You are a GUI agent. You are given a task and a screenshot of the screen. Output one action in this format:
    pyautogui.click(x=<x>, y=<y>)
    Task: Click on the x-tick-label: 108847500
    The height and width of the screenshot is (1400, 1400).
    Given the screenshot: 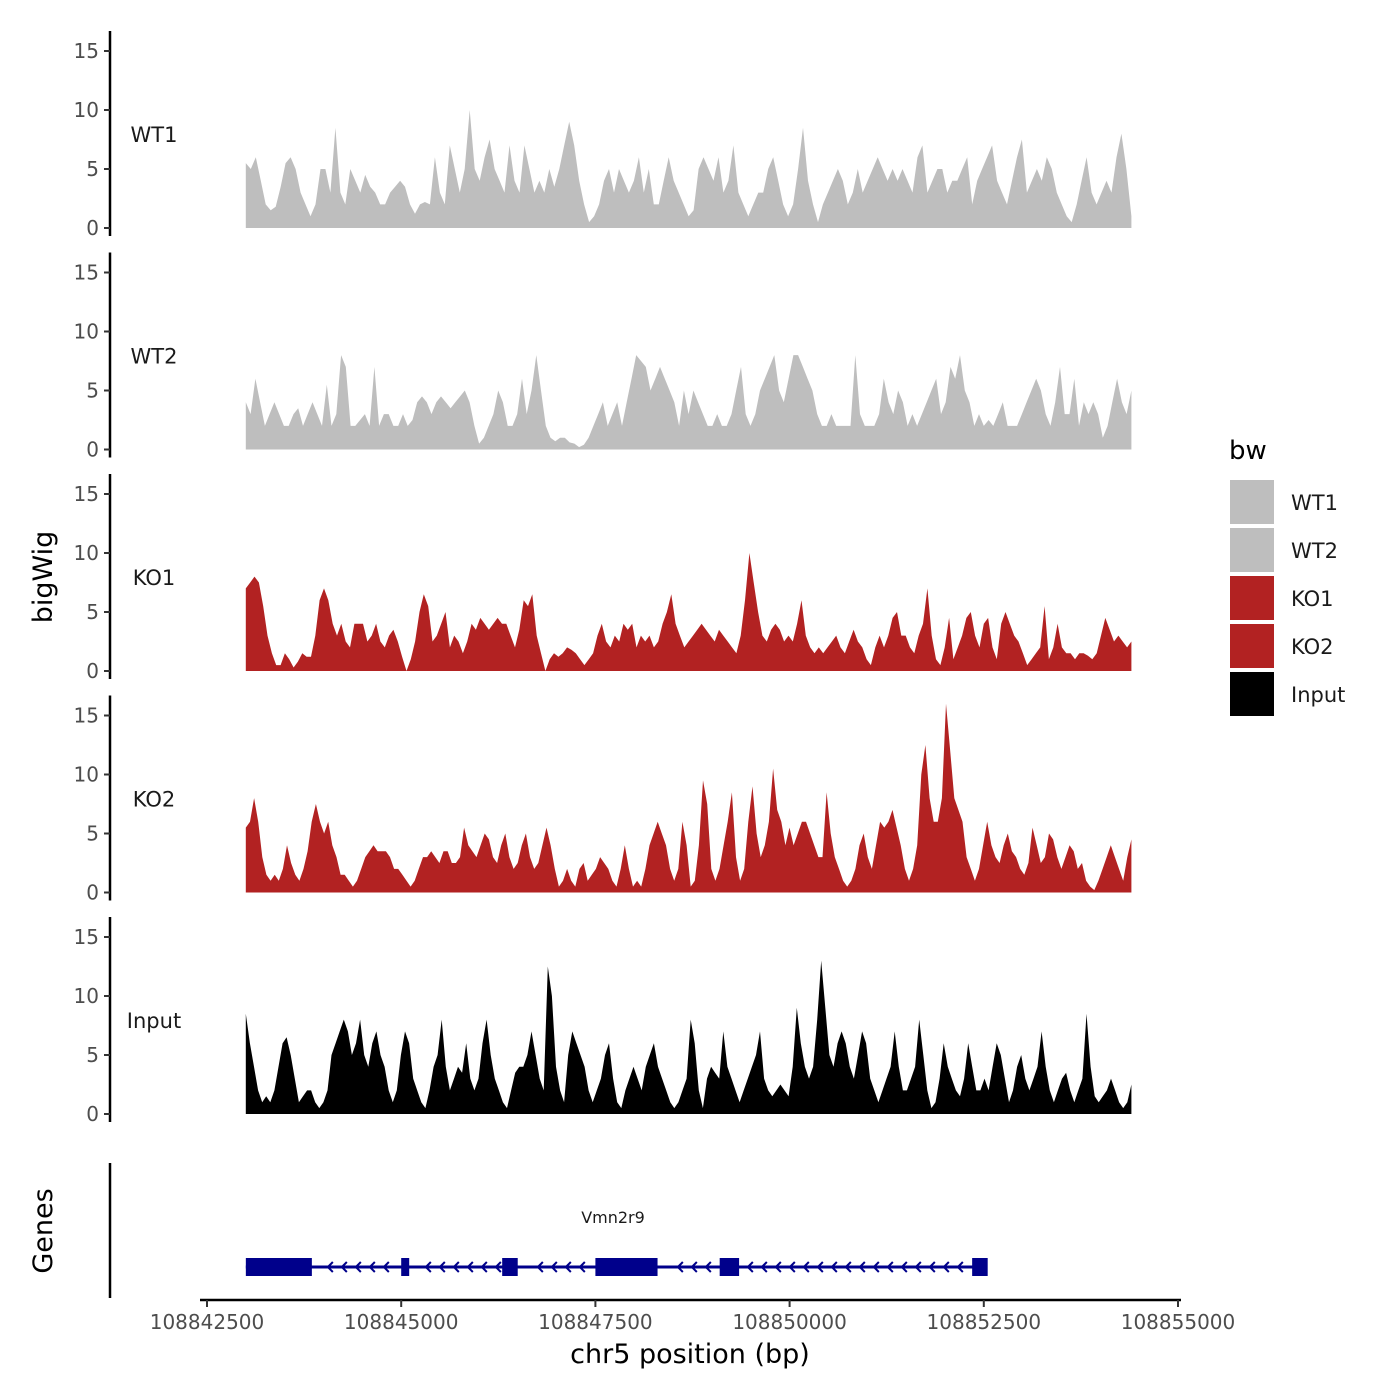 What is the action you would take?
    pyautogui.click(x=595, y=1322)
    